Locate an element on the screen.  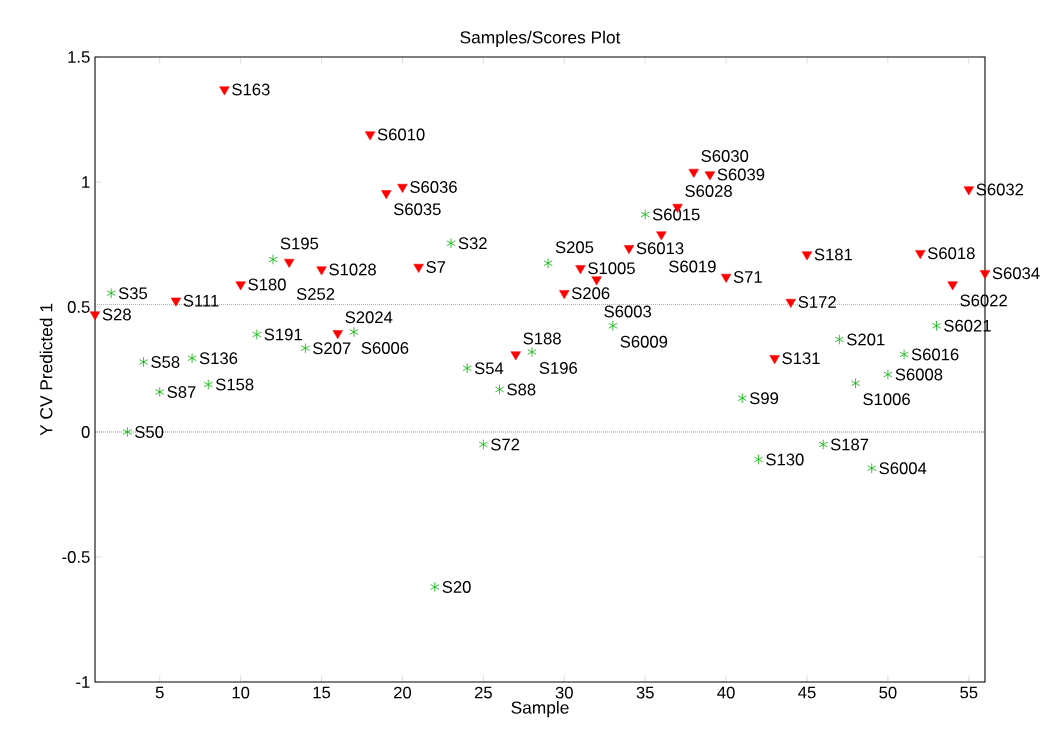
y-tick-label: 0.5 is located at coordinates (78, 307).